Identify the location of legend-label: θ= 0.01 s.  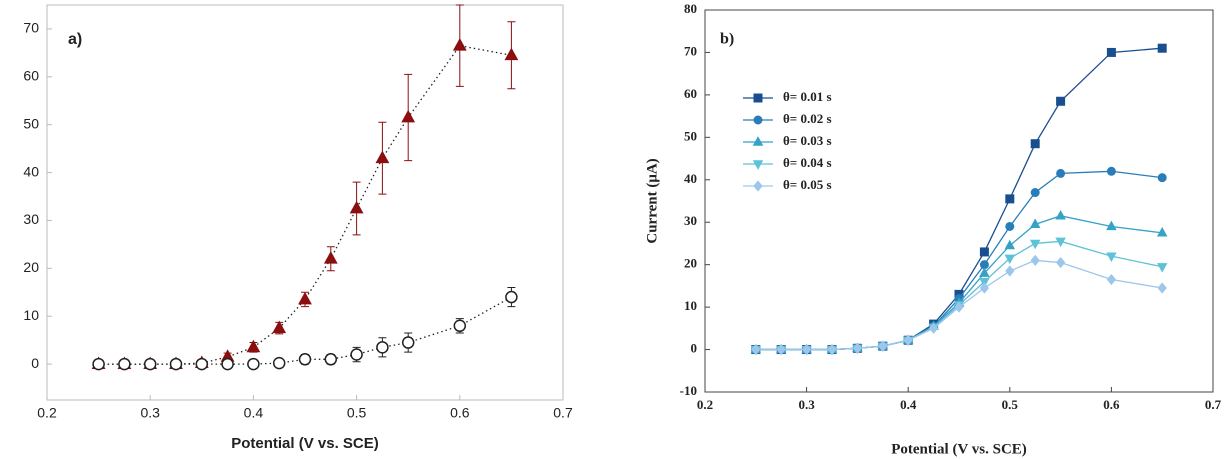
(807, 96).